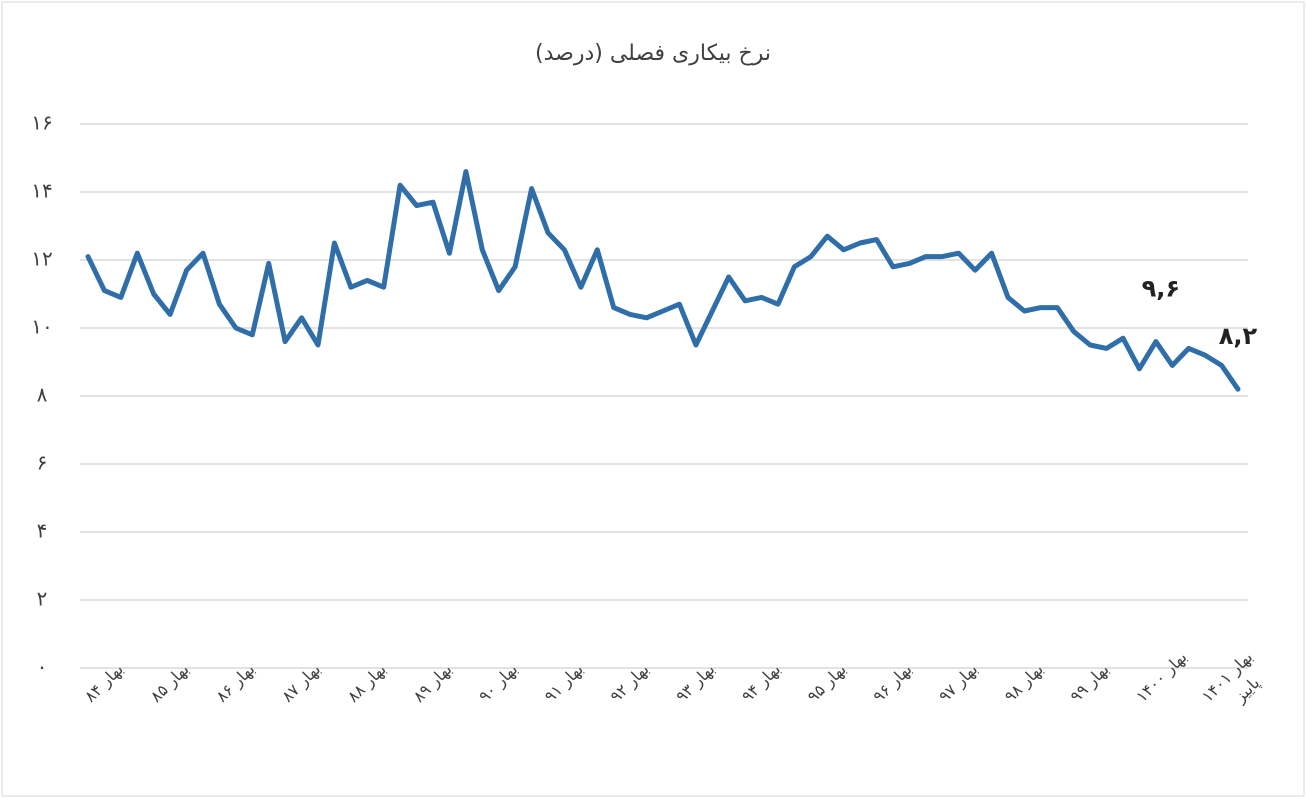  I want to click on y-tick-label: ۲, so click(42, 599).